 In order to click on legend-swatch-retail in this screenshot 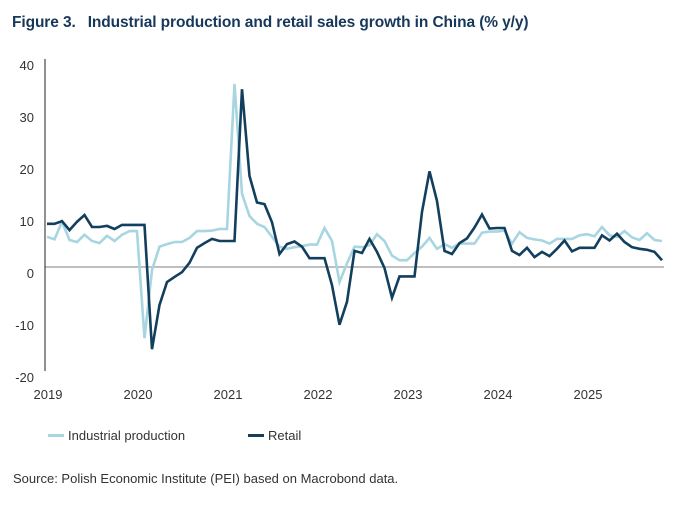, I will do `click(256, 435)`.